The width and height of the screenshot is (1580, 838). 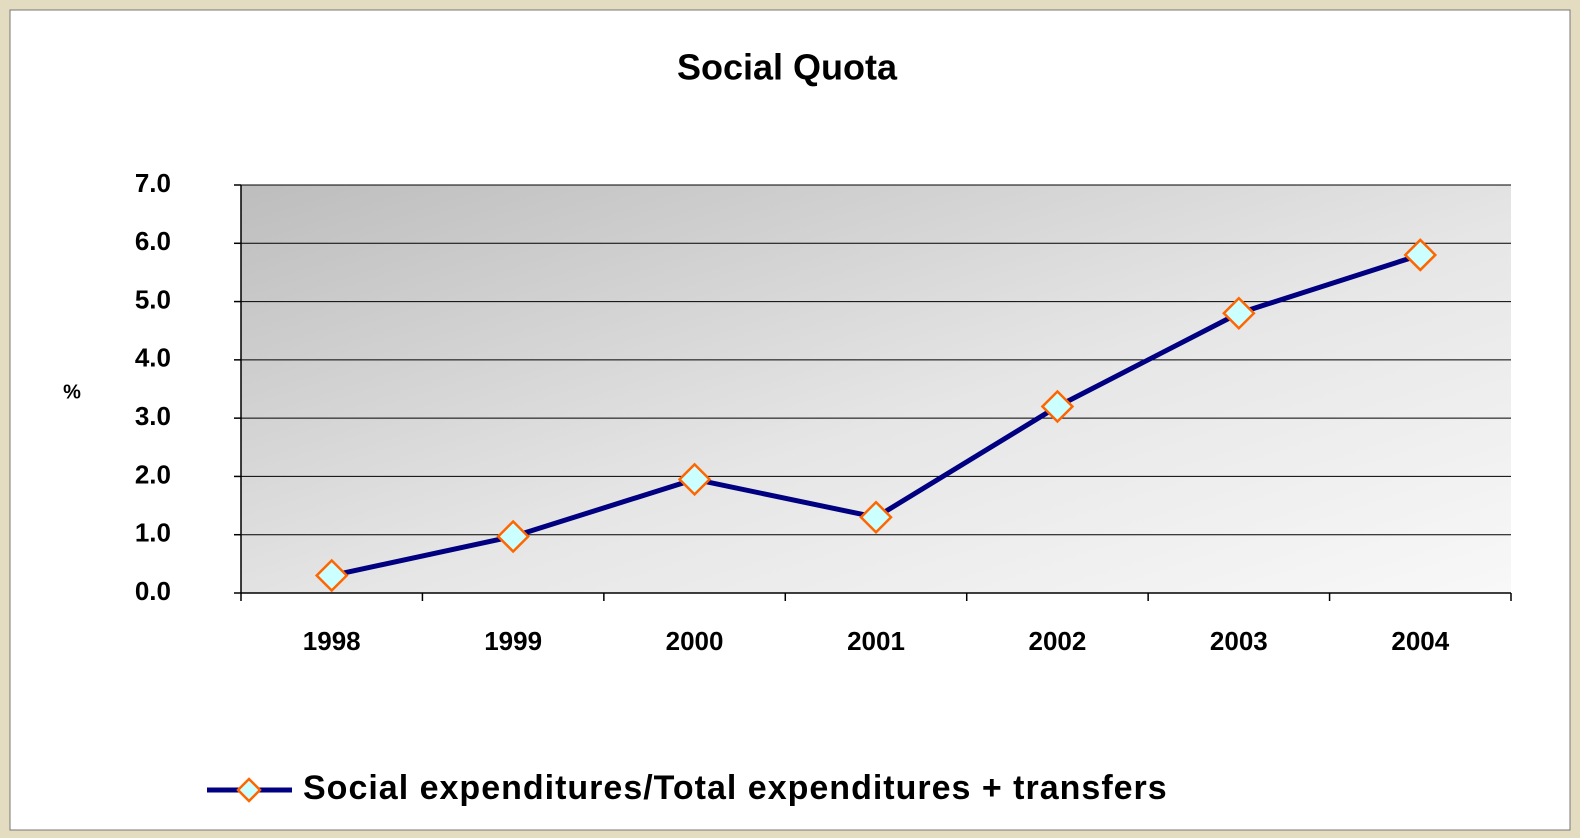 What do you see at coordinates (153, 533) in the screenshot?
I see `y-tick-label: 1.0` at bounding box center [153, 533].